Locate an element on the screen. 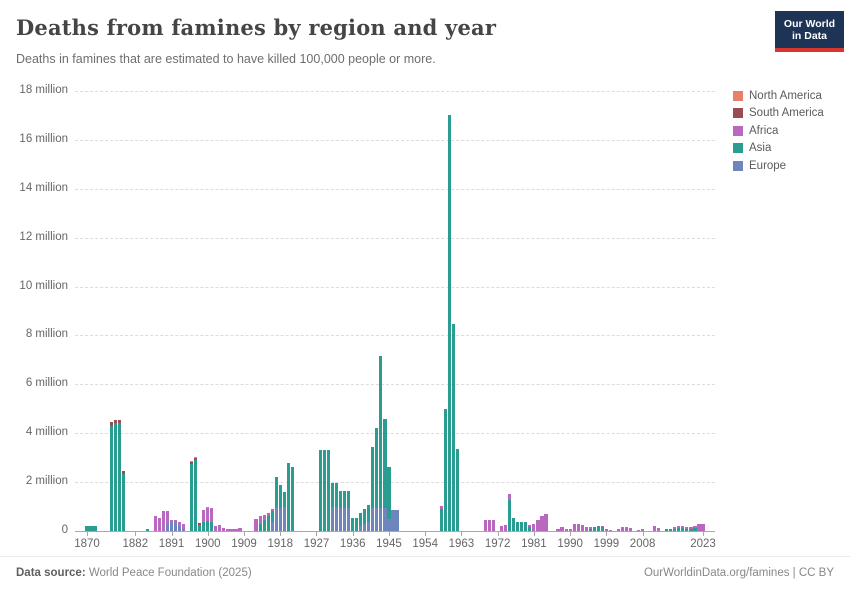 Image resolution: width=850 pixels, height=600 pixels. bar-segment-as-1978 is located at coordinates (522, 526).